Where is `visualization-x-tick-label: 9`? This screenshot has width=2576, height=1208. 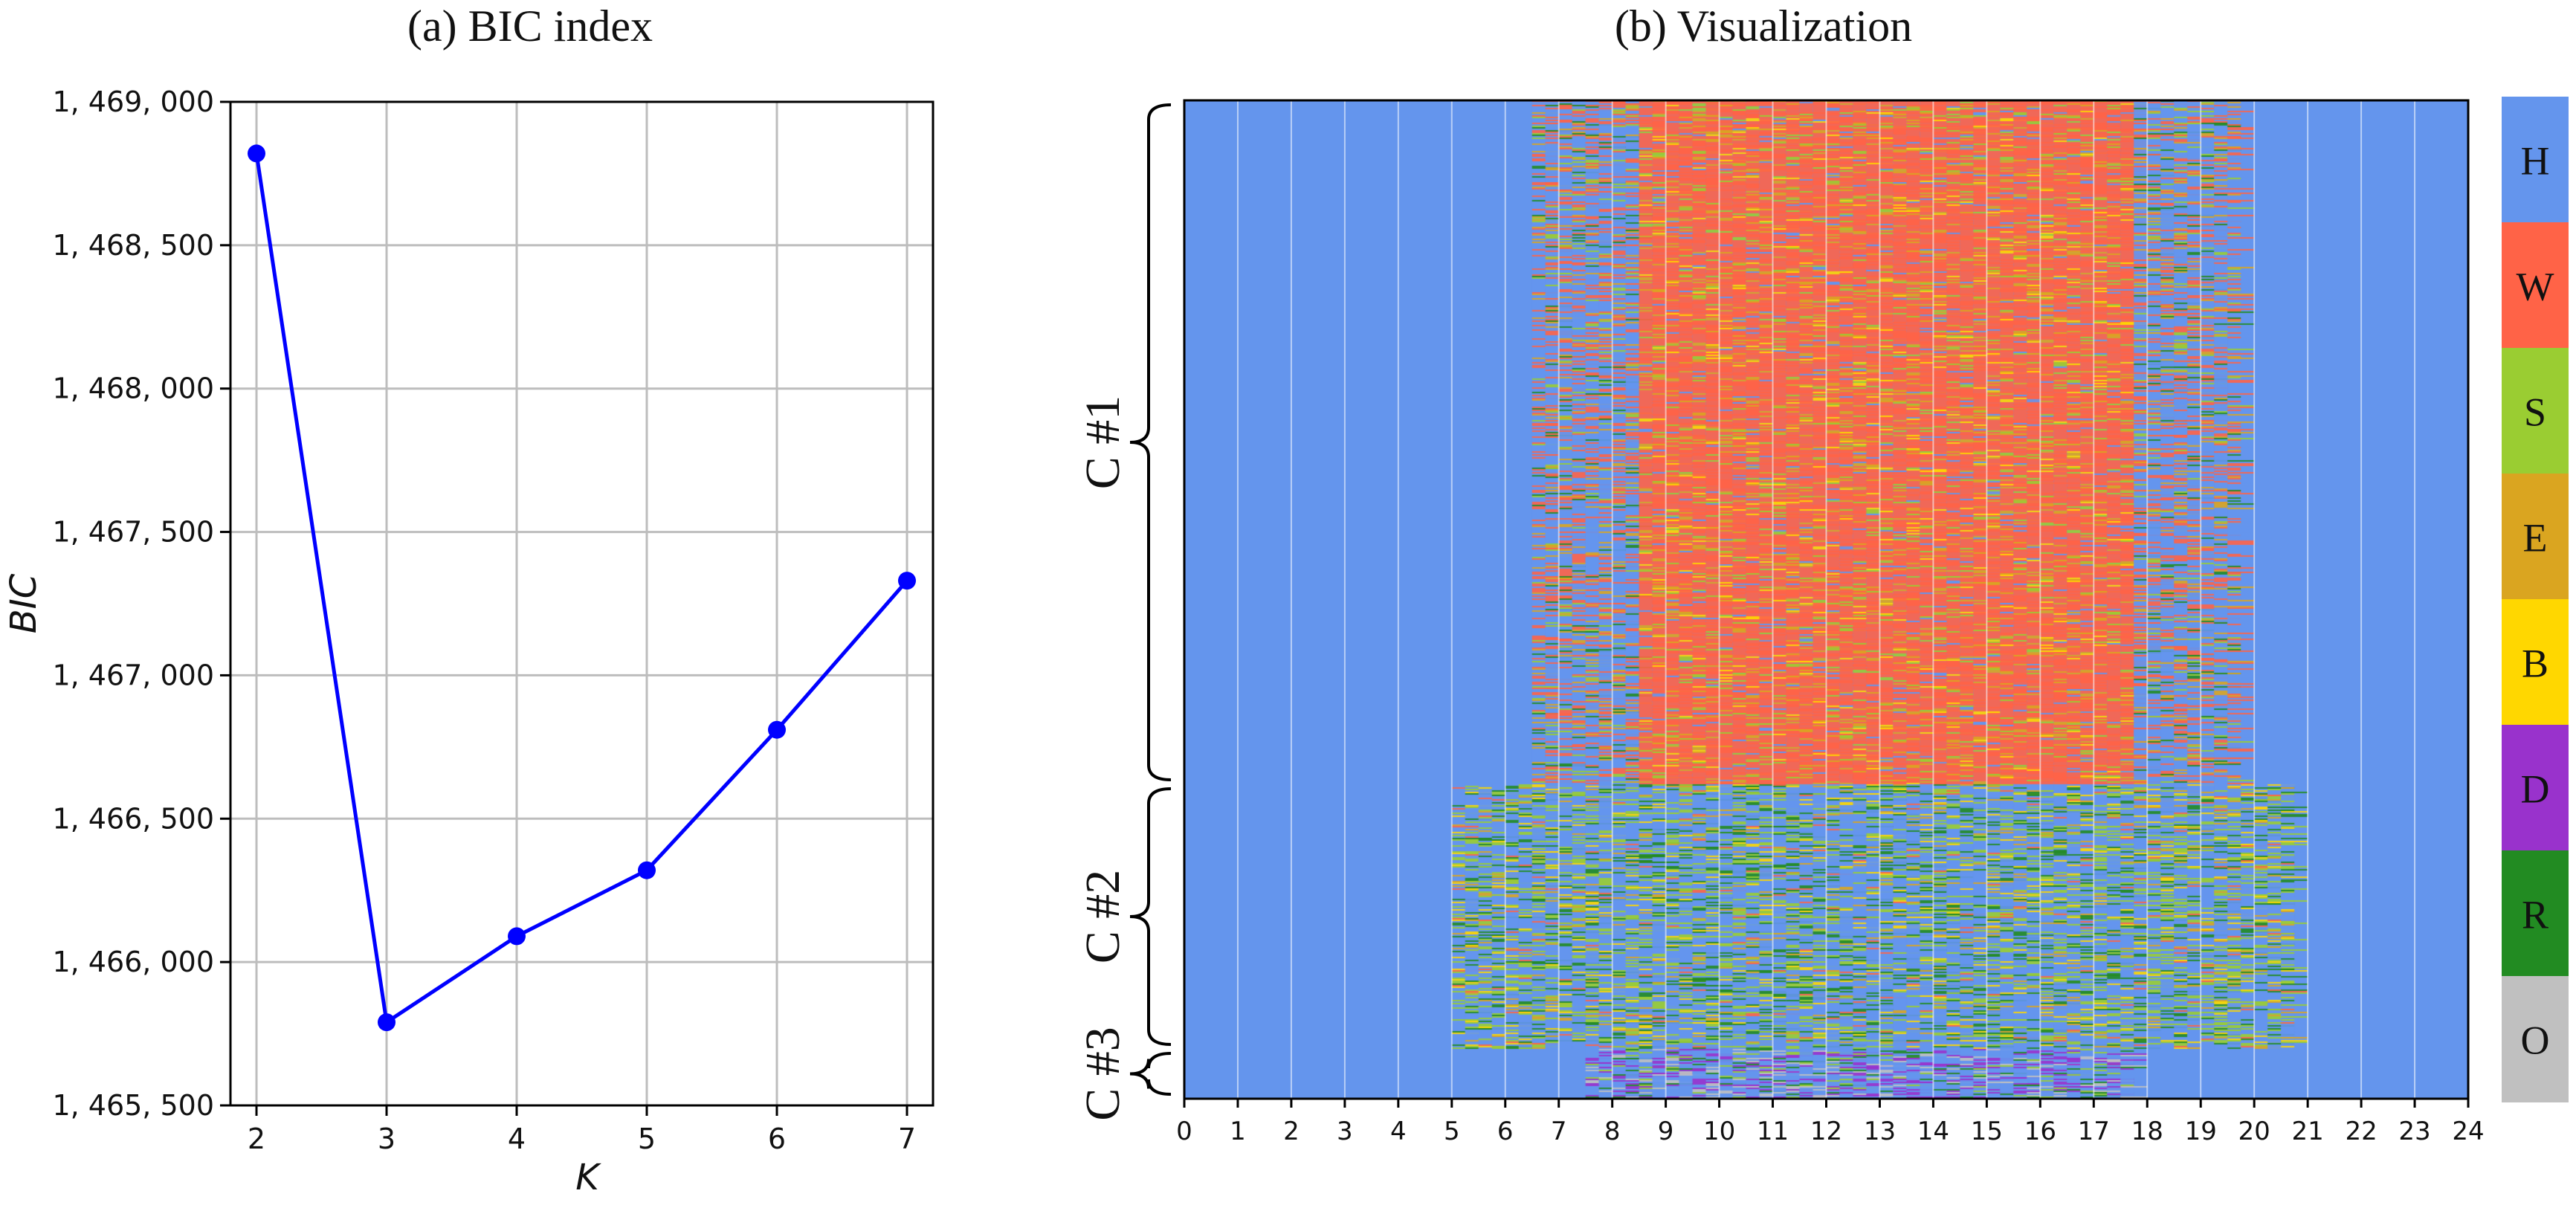 visualization-x-tick-label: 9 is located at coordinates (1666, 1131).